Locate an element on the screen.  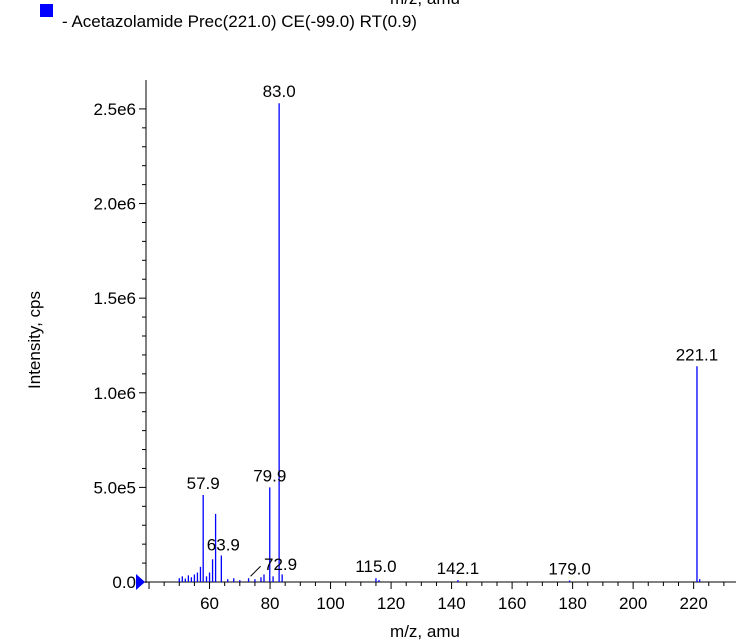
x-tick-label: 100 is located at coordinates (330, 603).